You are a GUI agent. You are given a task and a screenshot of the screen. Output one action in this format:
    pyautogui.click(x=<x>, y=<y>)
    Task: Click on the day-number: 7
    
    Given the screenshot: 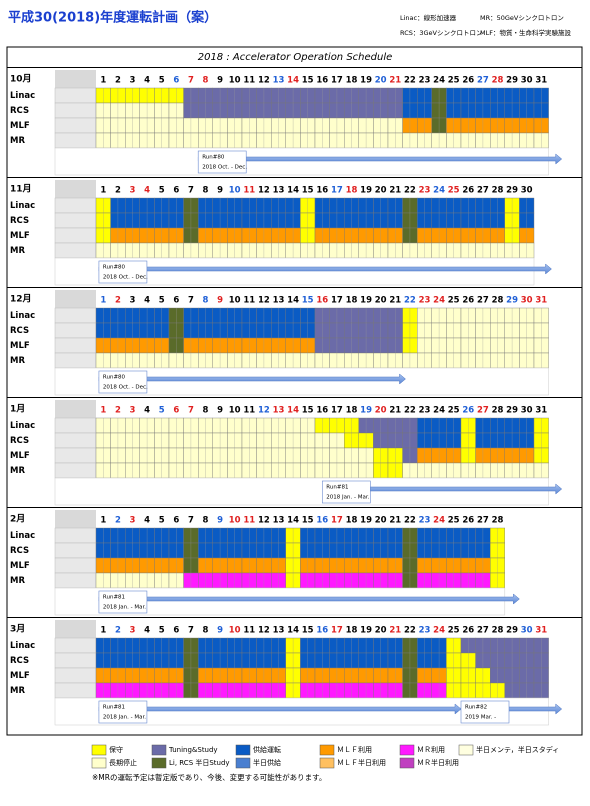 What is the action you would take?
    pyautogui.click(x=191, y=191)
    